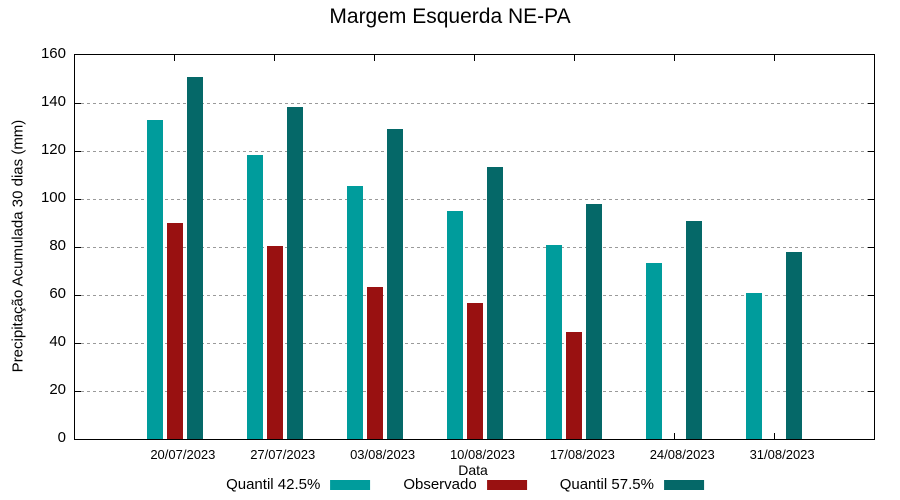  I want to click on x-tick-label-5: 17/08/2023, so click(582, 454).